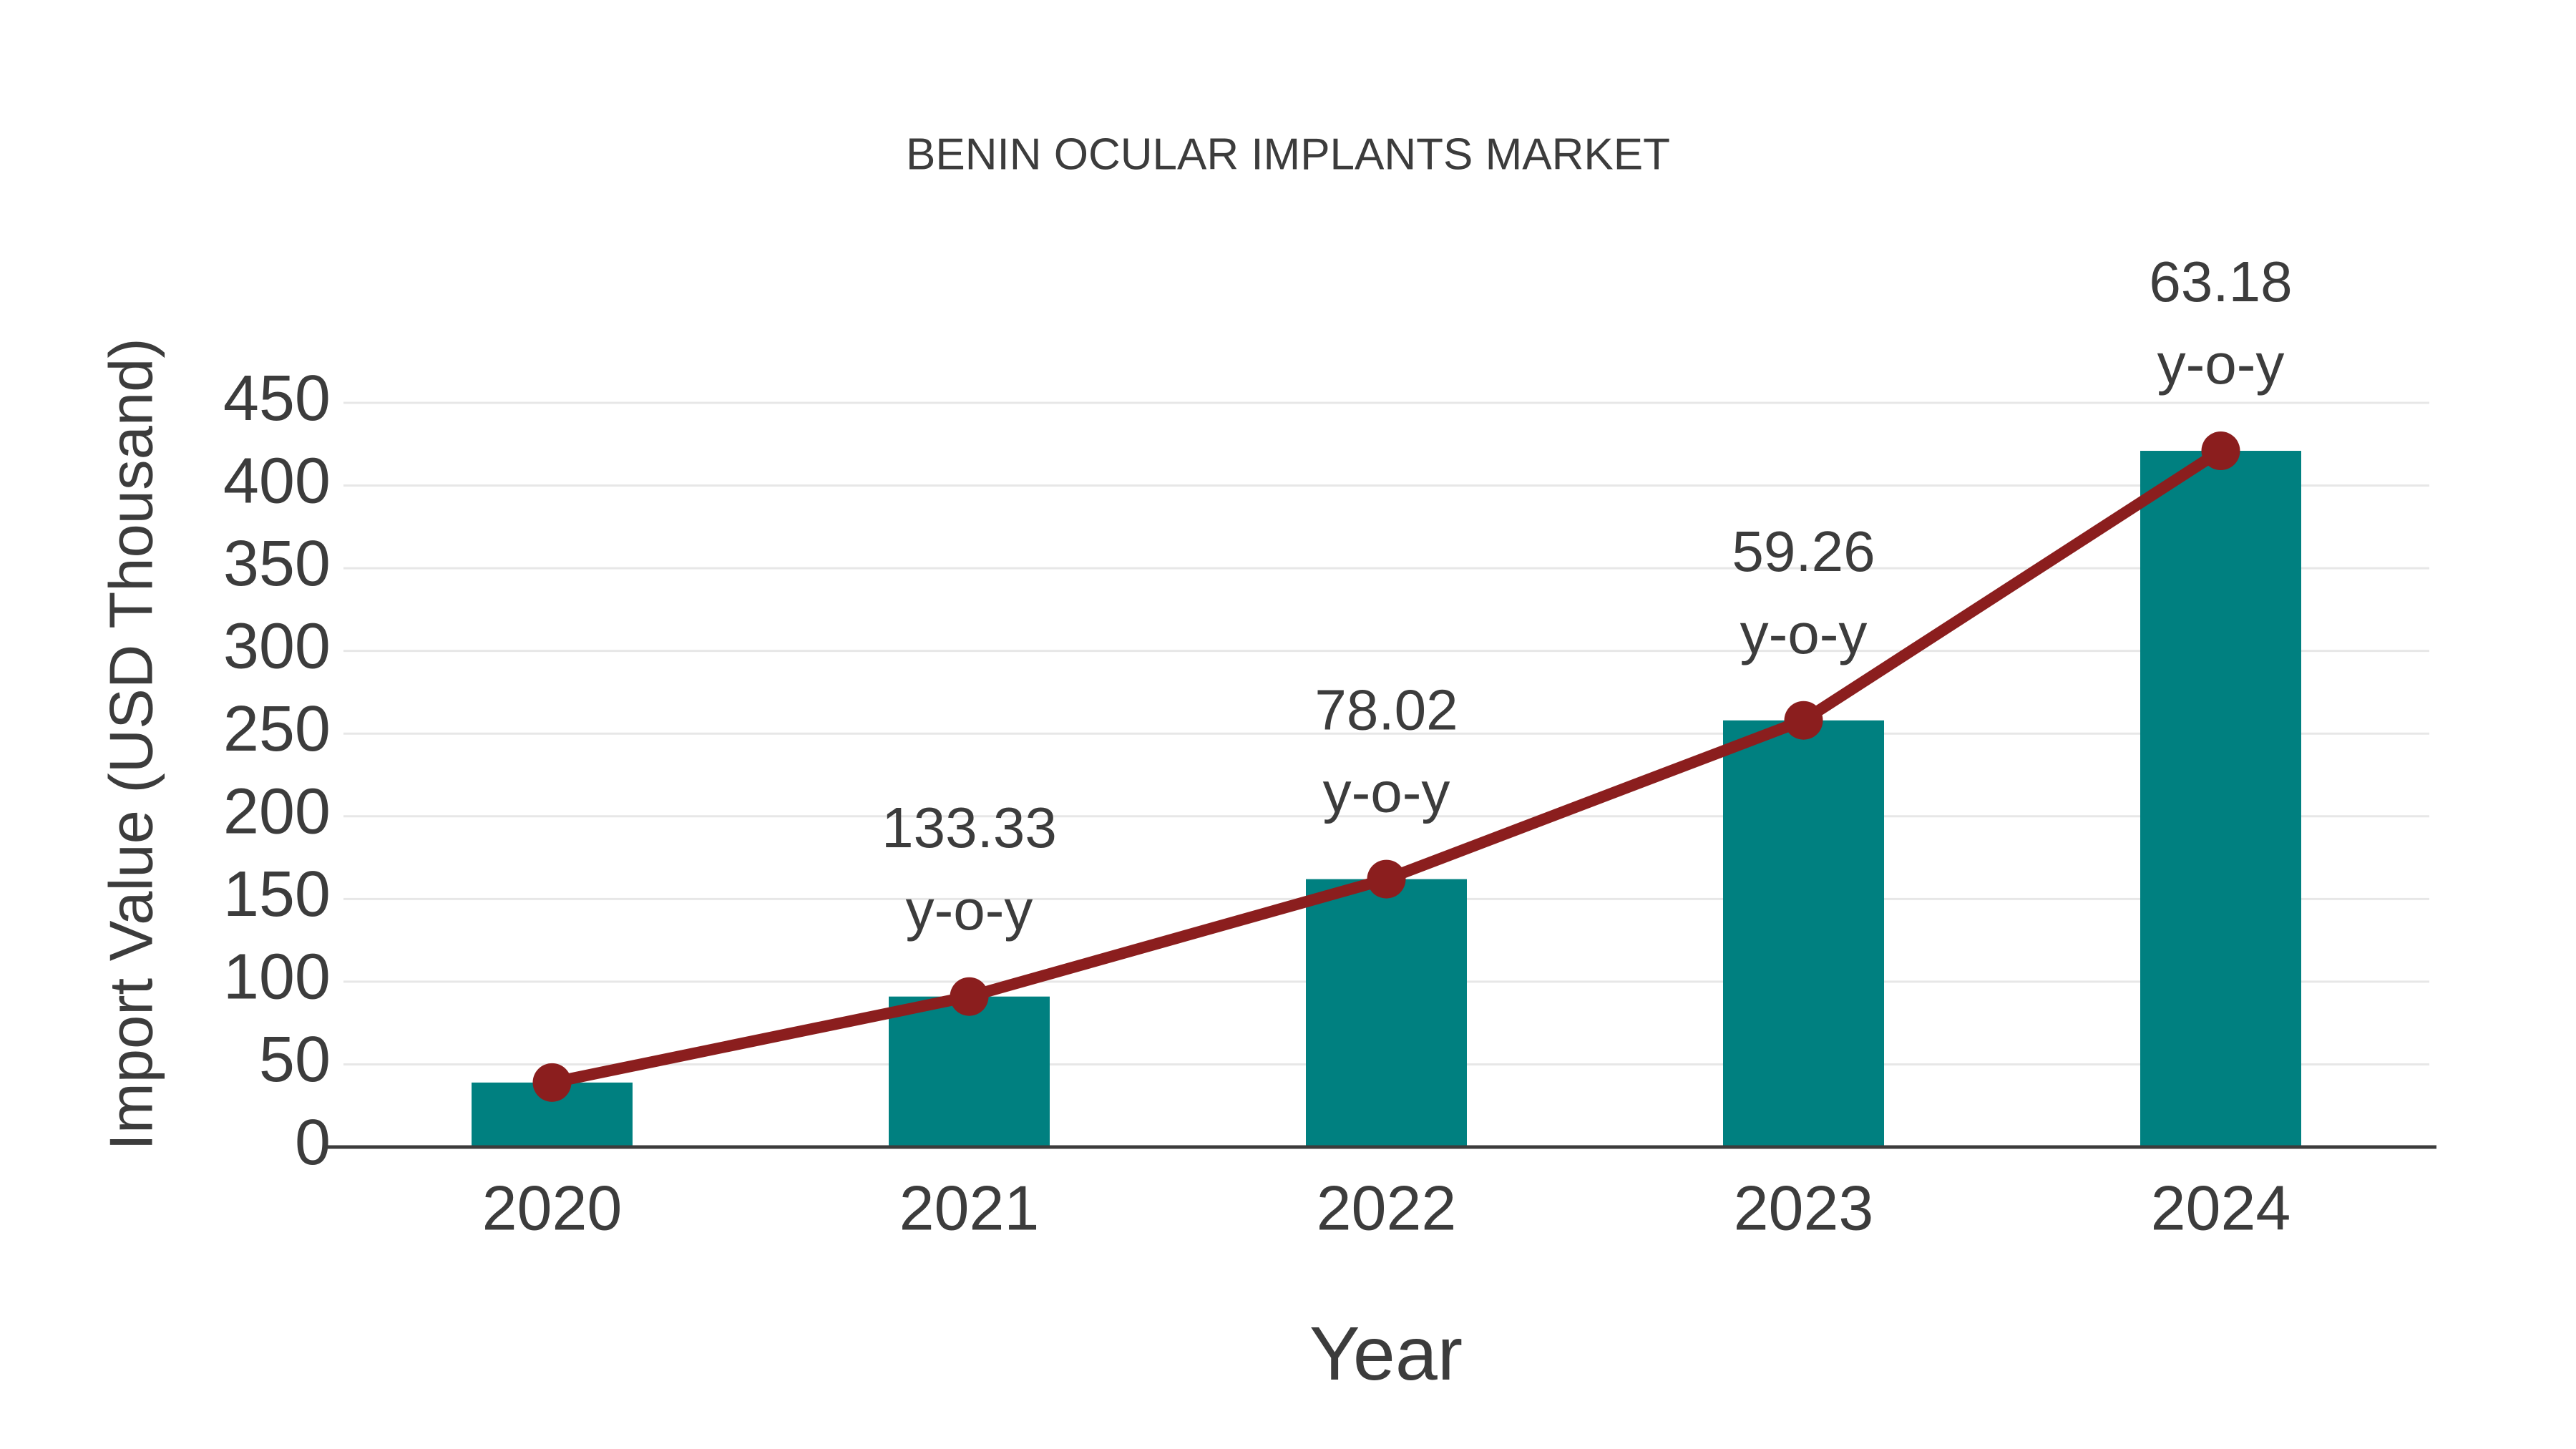  I want to click on bar-2022, so click(1386, 1013).